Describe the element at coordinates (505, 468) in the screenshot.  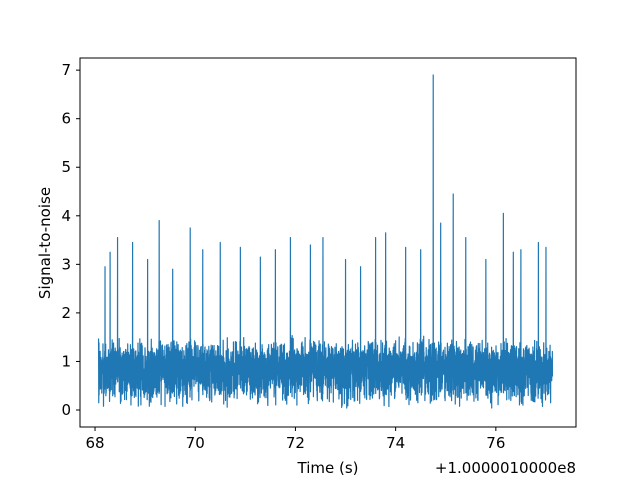
I see `x-axis-offset-label: +1.0000010000e8` at that location.